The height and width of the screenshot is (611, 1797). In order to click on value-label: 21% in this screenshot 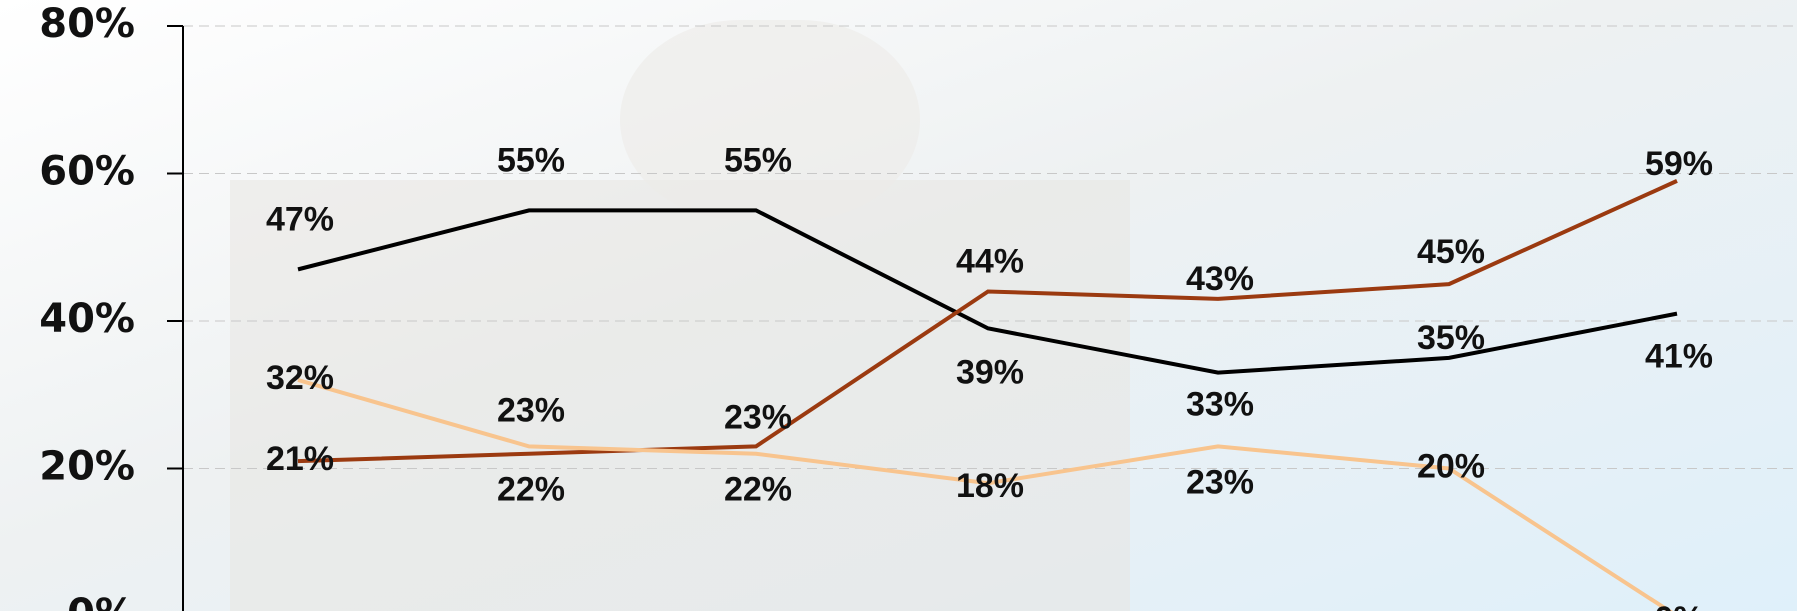, I will do `click(300, 459)`.